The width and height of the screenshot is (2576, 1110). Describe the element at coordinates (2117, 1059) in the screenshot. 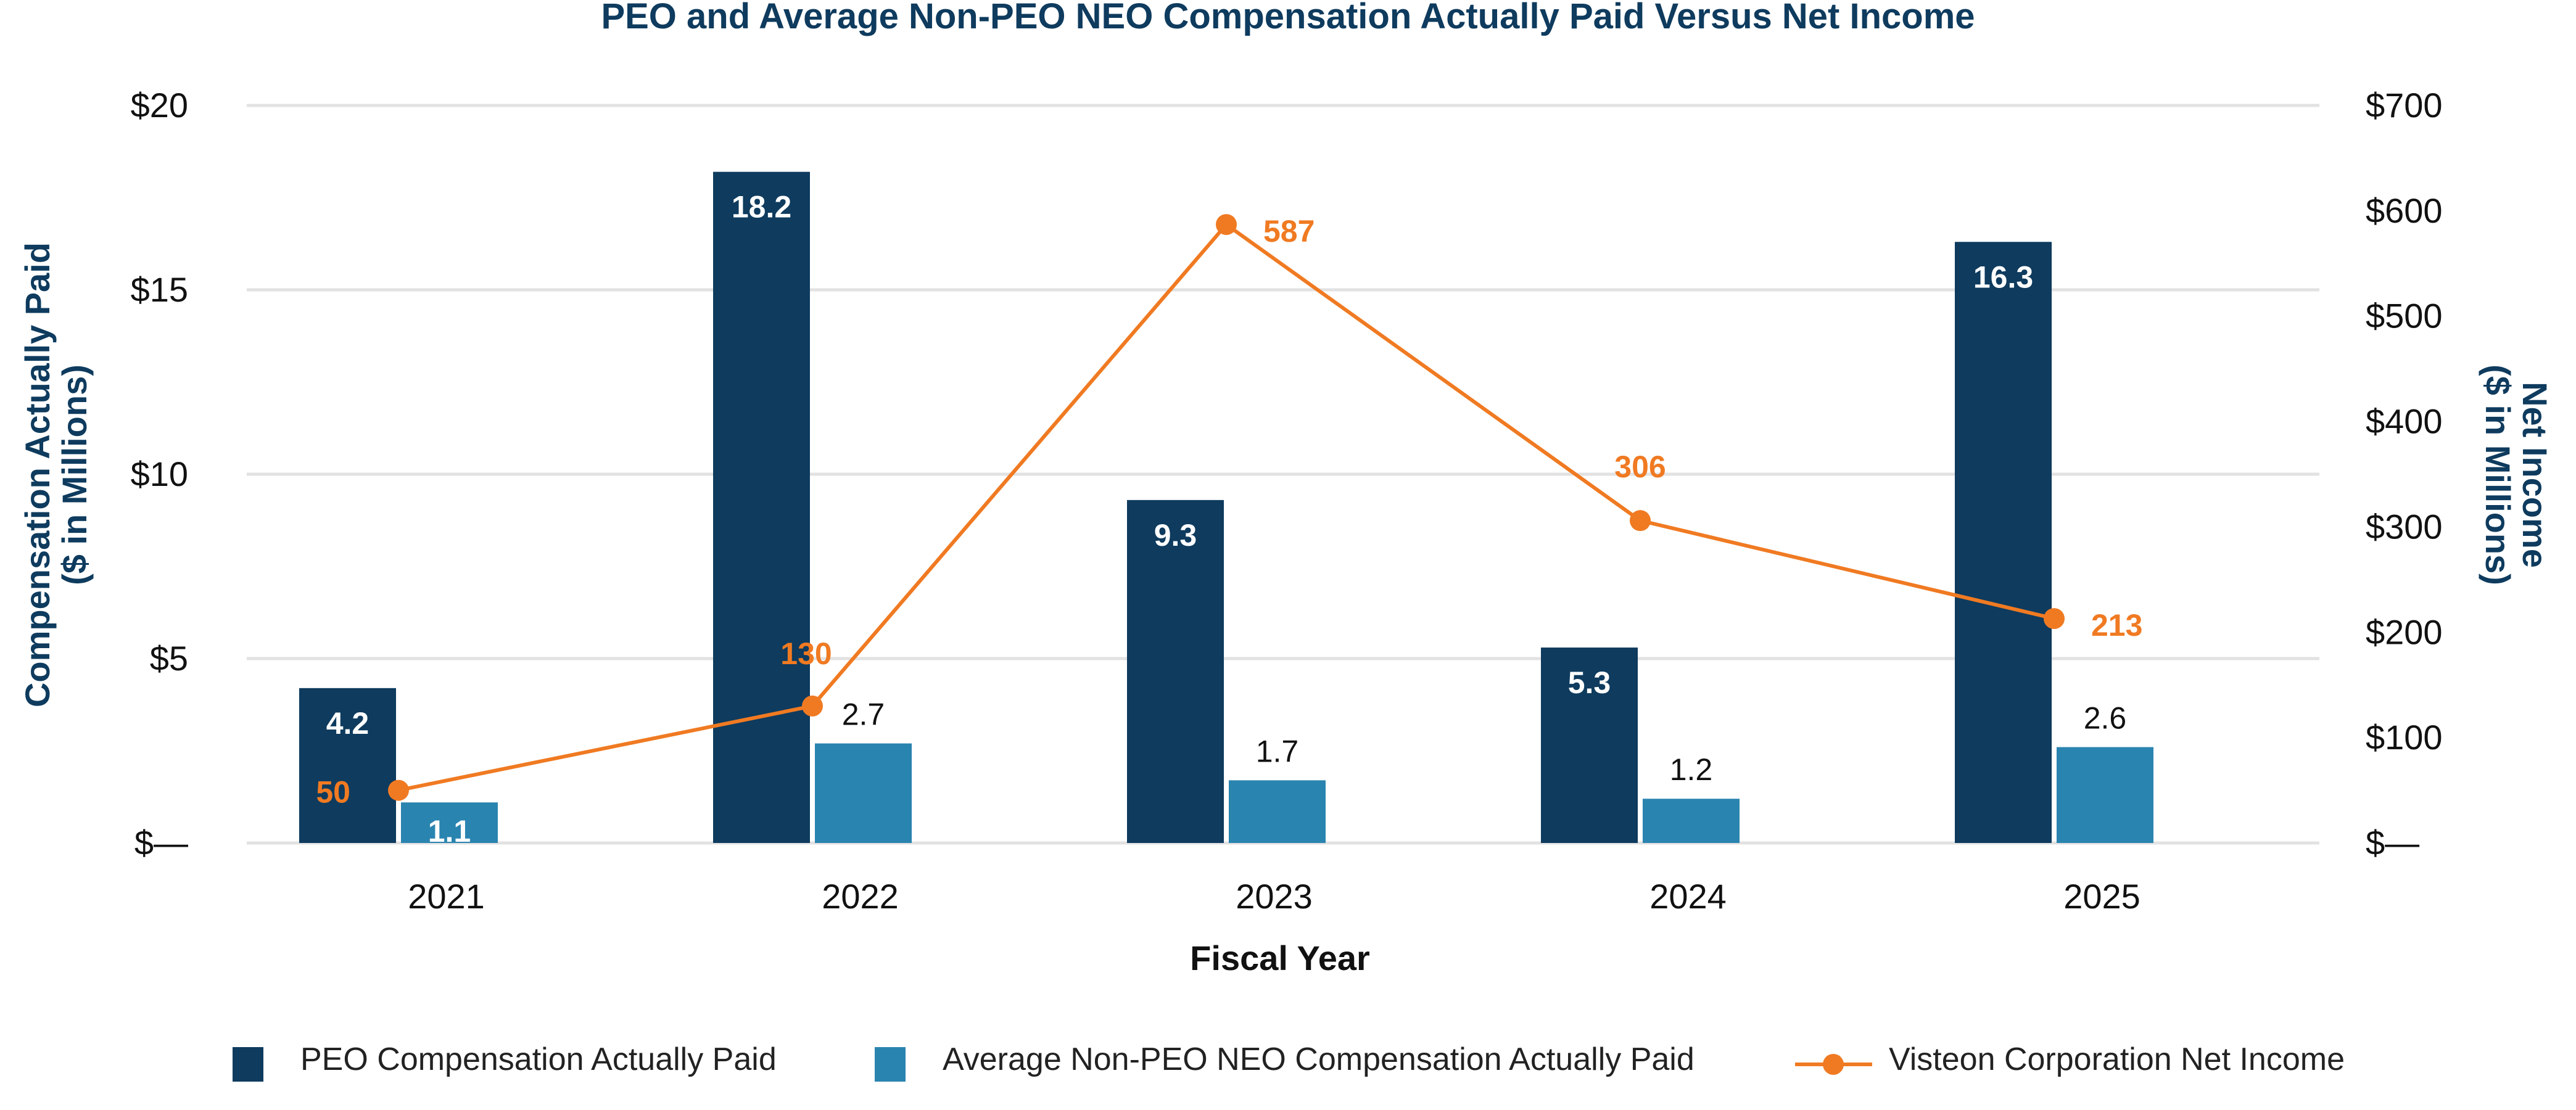

I see `legend-label-net-income: Visteon Corporation Net Income` at that location.